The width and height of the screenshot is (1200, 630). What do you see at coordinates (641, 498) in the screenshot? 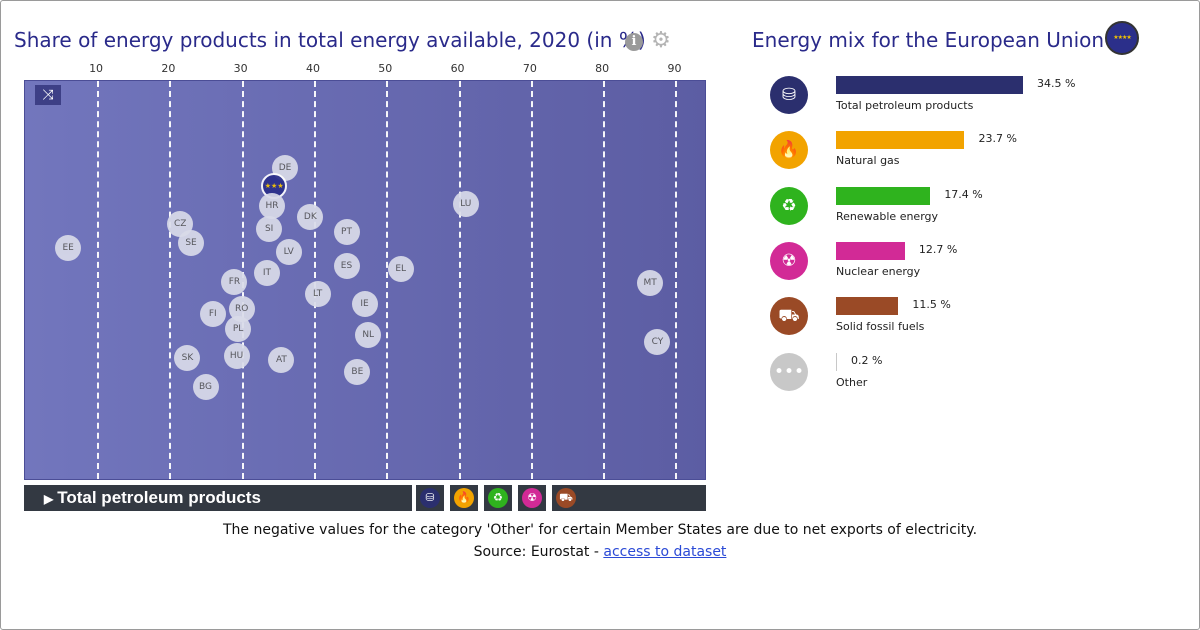
I see `bottom-bar-end` at bounding box center [641, 498].